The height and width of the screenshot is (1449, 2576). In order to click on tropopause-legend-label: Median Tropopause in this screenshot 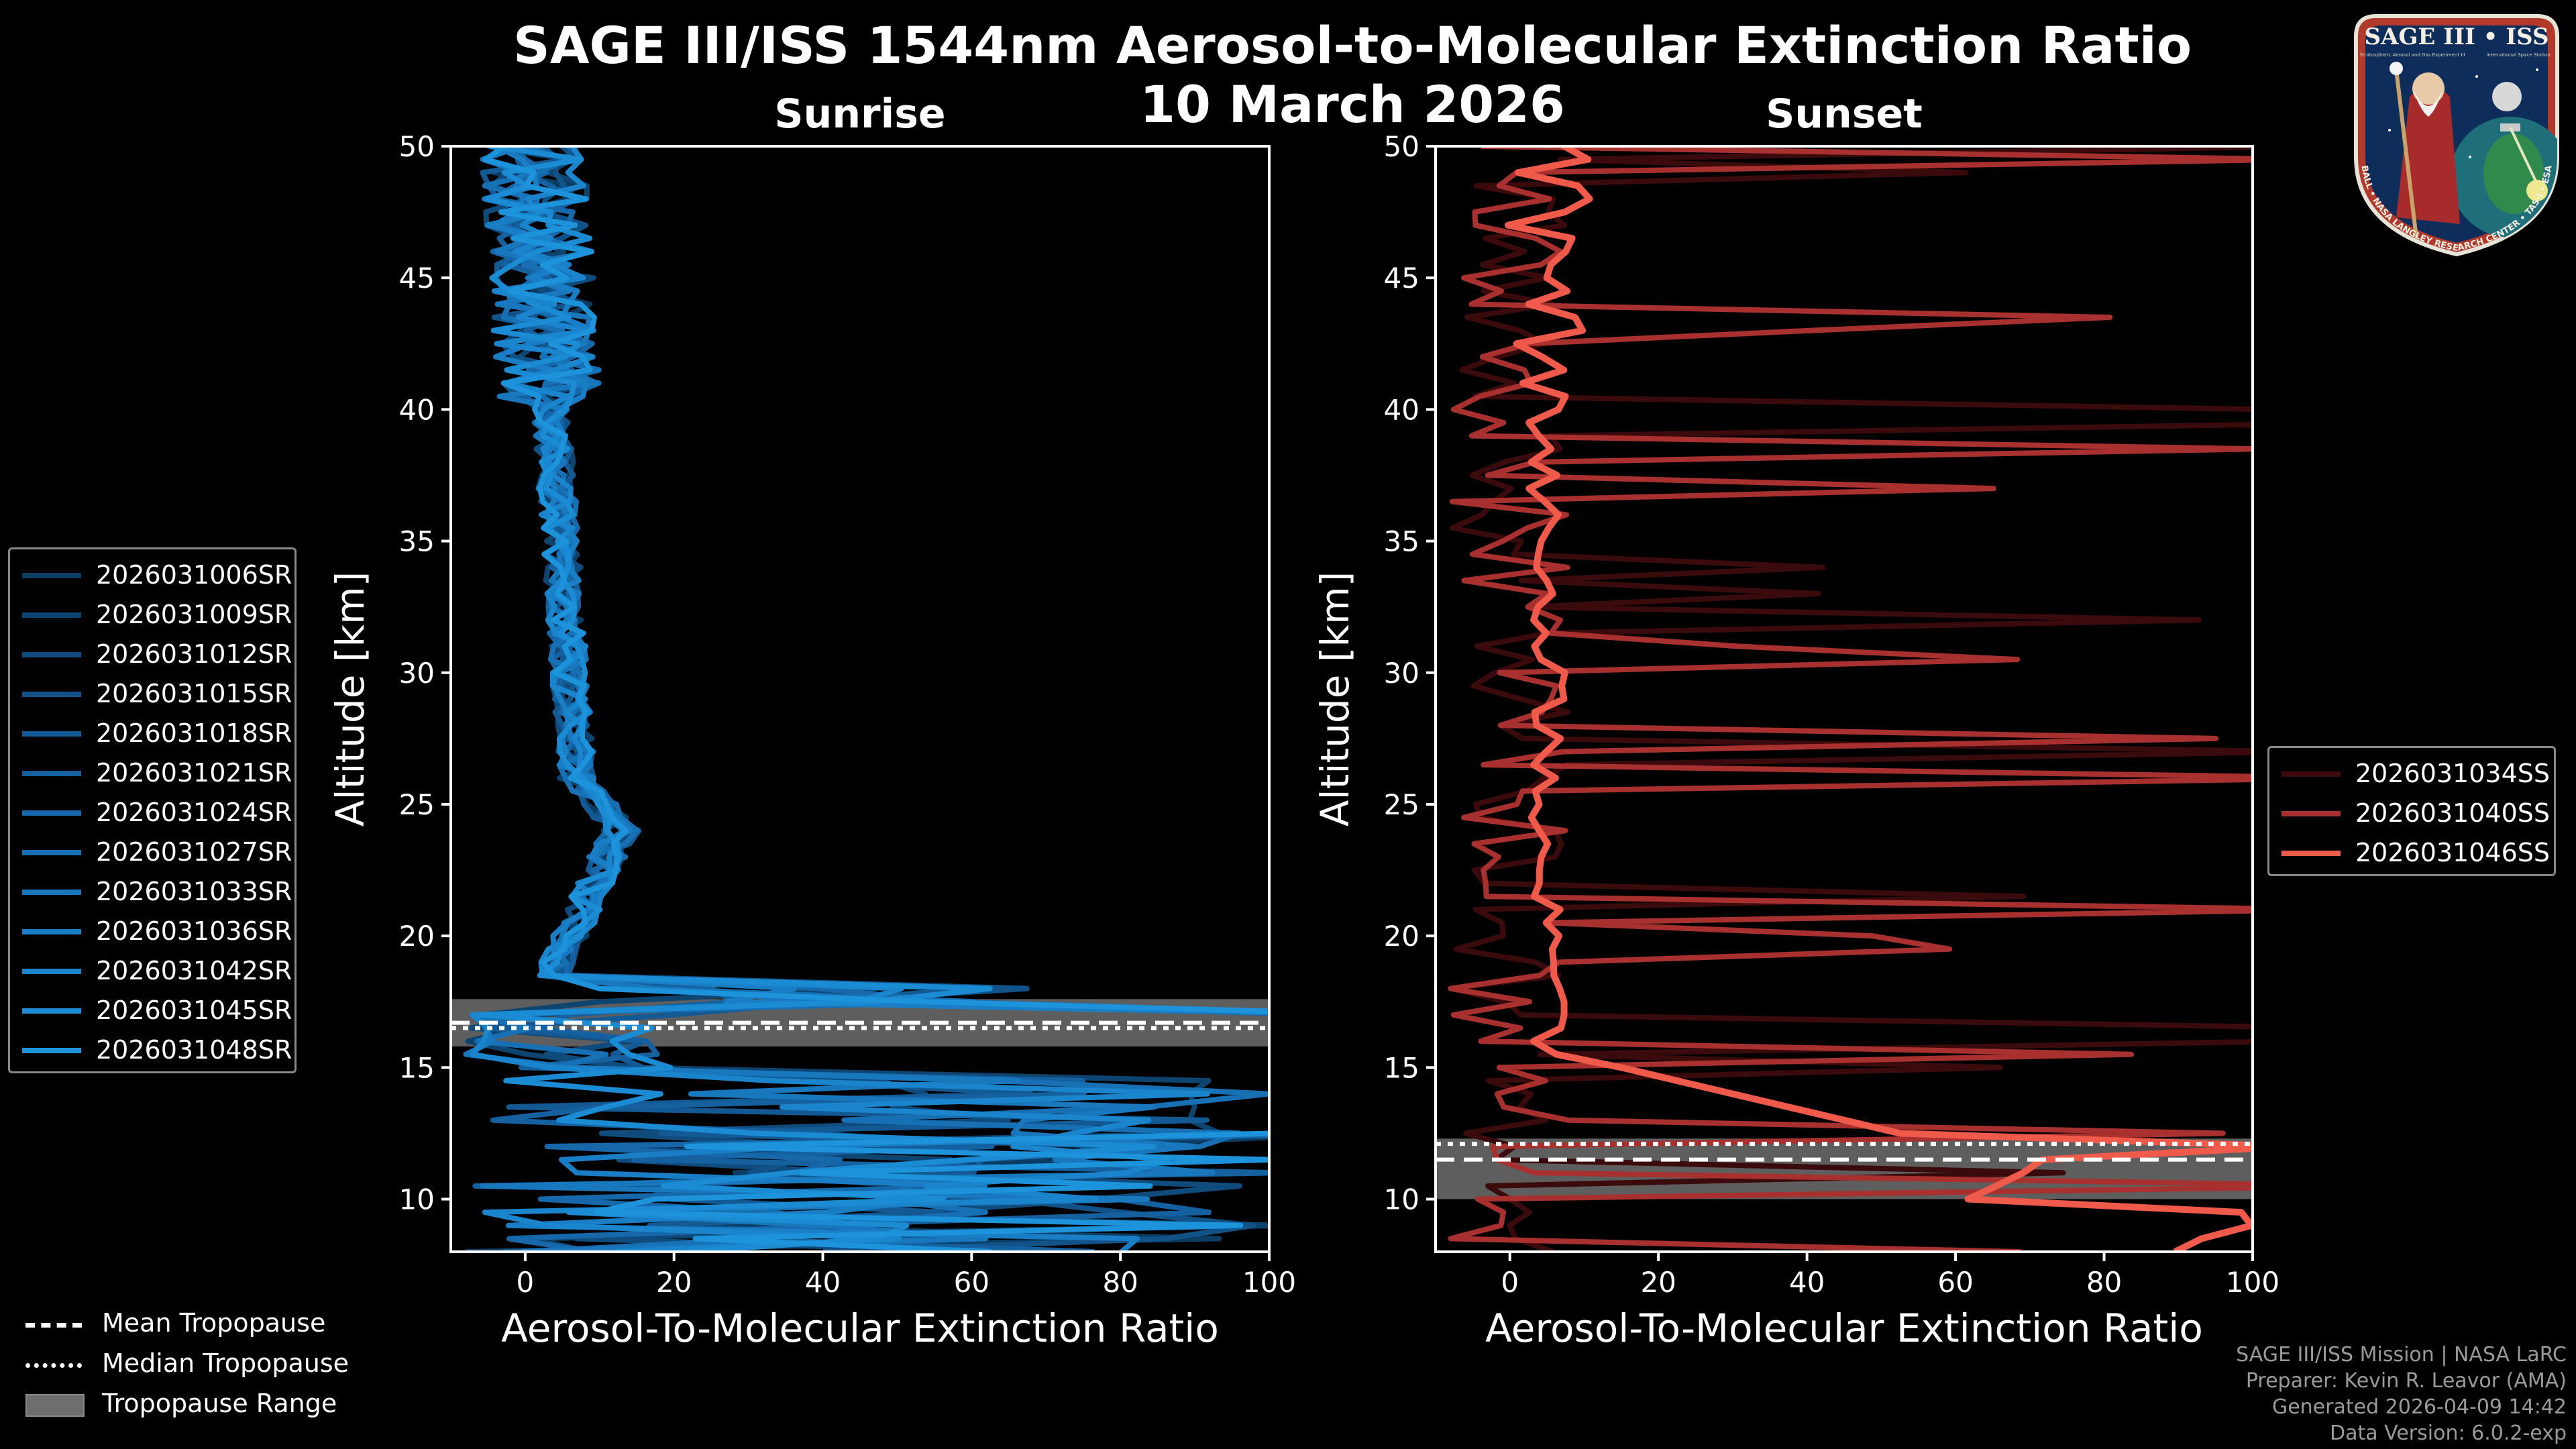, I will do `click(225, 1363)`.